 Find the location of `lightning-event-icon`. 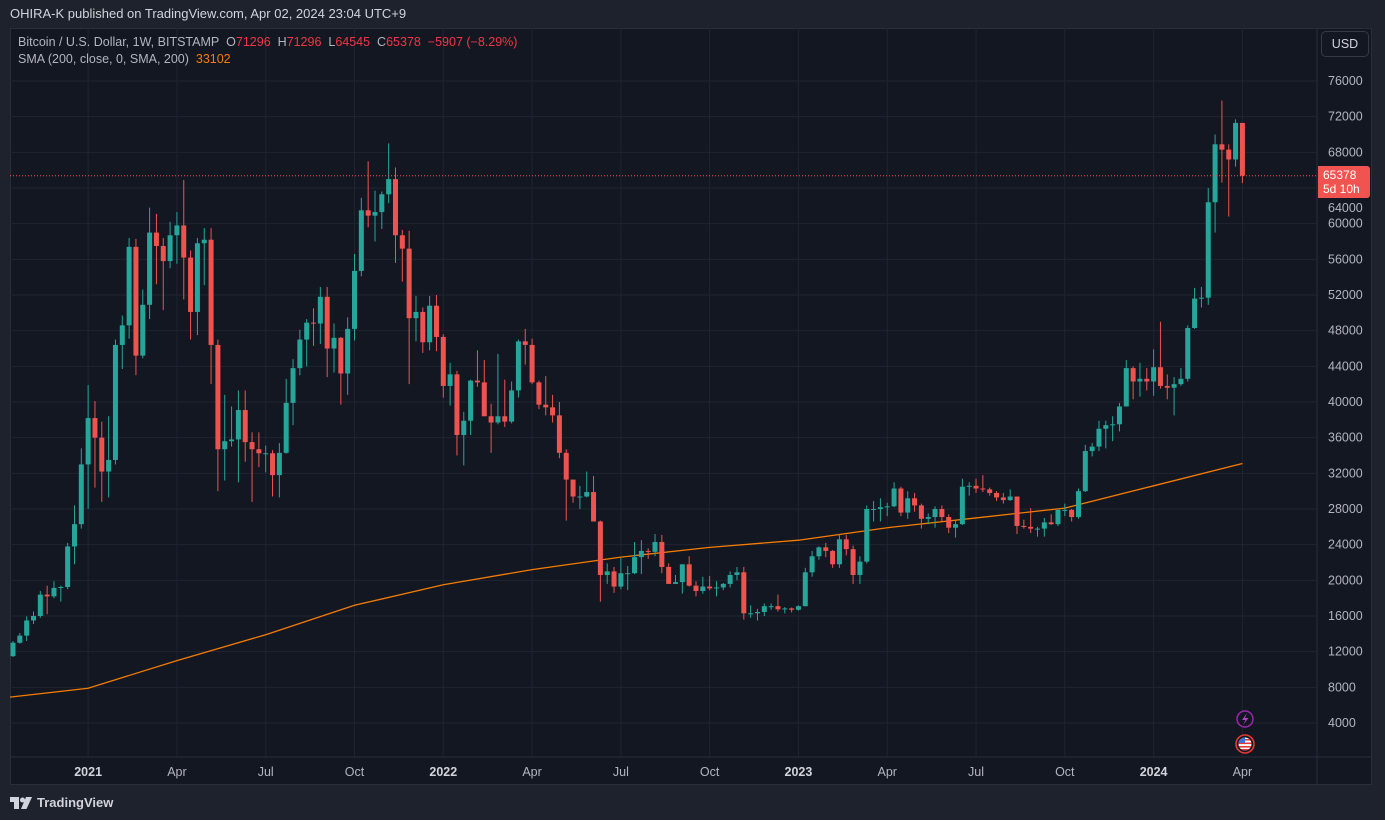

lightning-event-icon is located at coordinates (1245, 719).